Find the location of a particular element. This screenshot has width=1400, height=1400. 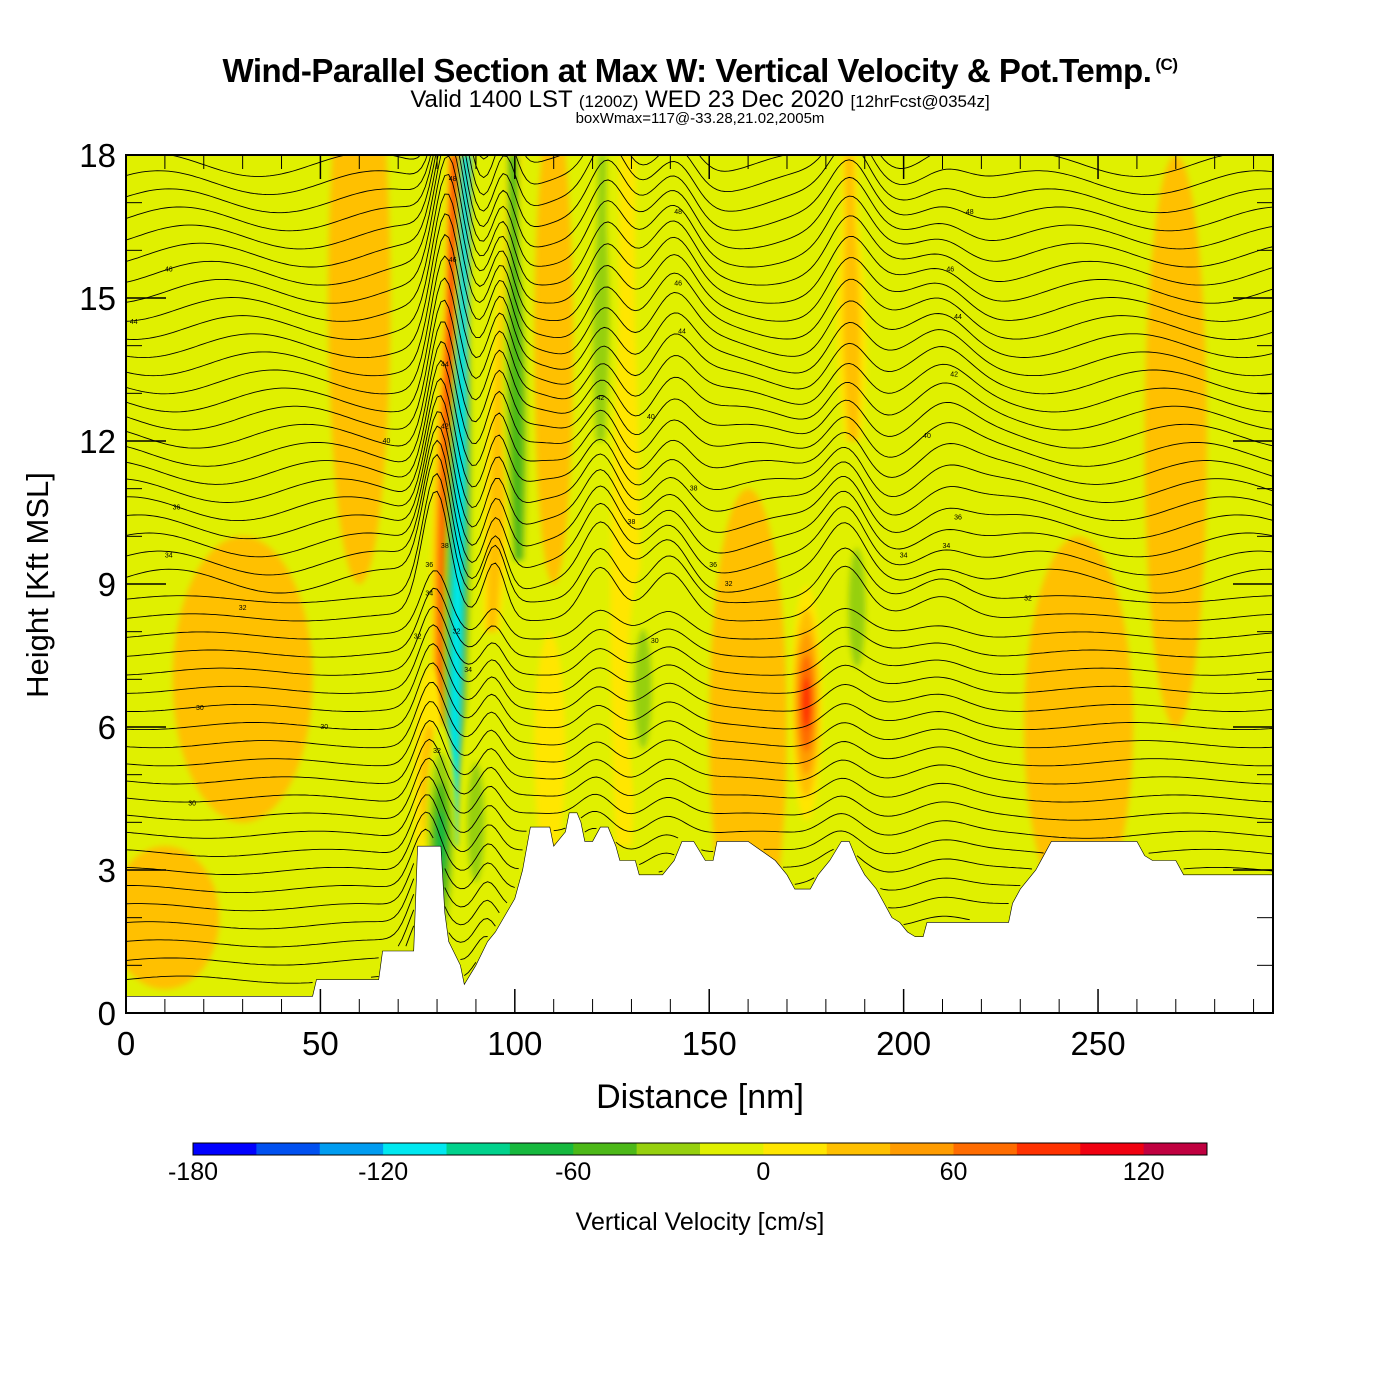

colorbar-frame is located at coordinates (700, 1149).